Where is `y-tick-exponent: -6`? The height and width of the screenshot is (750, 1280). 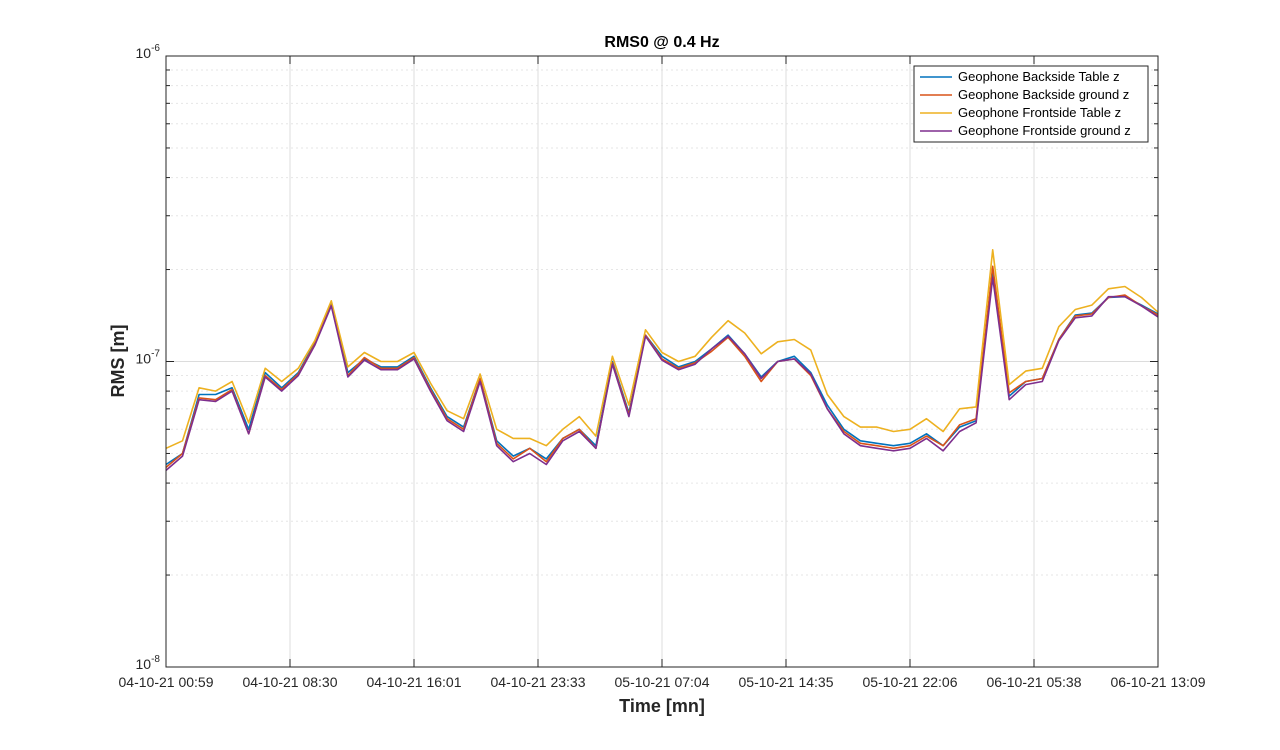
y-tick-exponent: -6 is located at coordinates (155, 48).